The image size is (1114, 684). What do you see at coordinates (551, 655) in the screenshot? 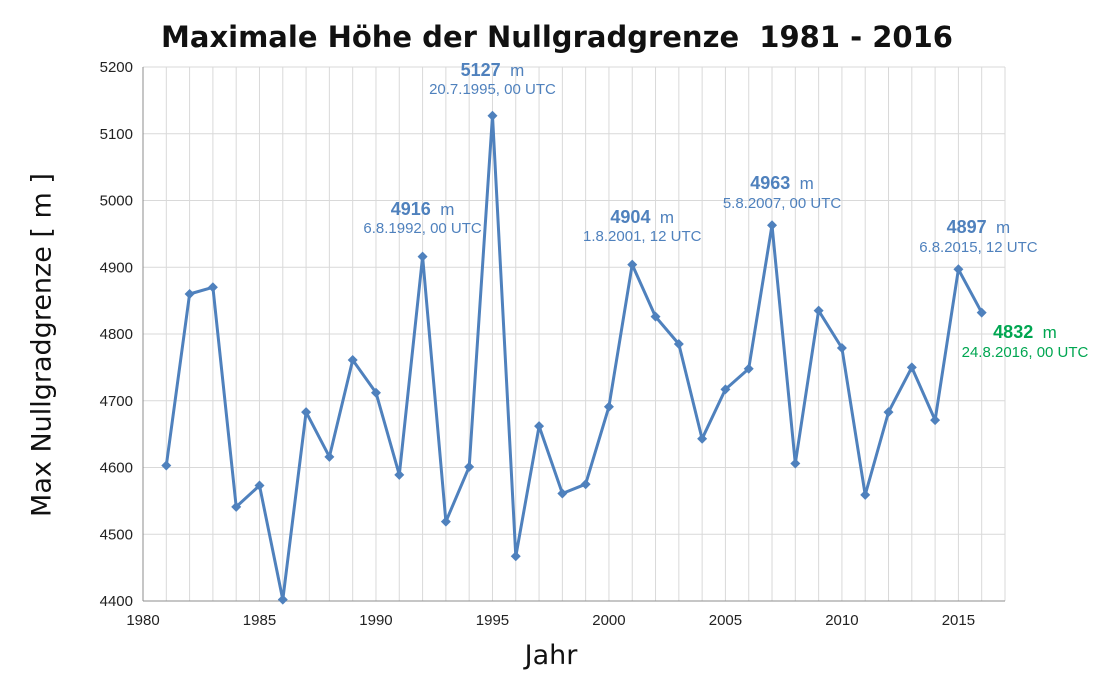
I see `x-axis-label: Jahr` at bounding box center [551, 655].